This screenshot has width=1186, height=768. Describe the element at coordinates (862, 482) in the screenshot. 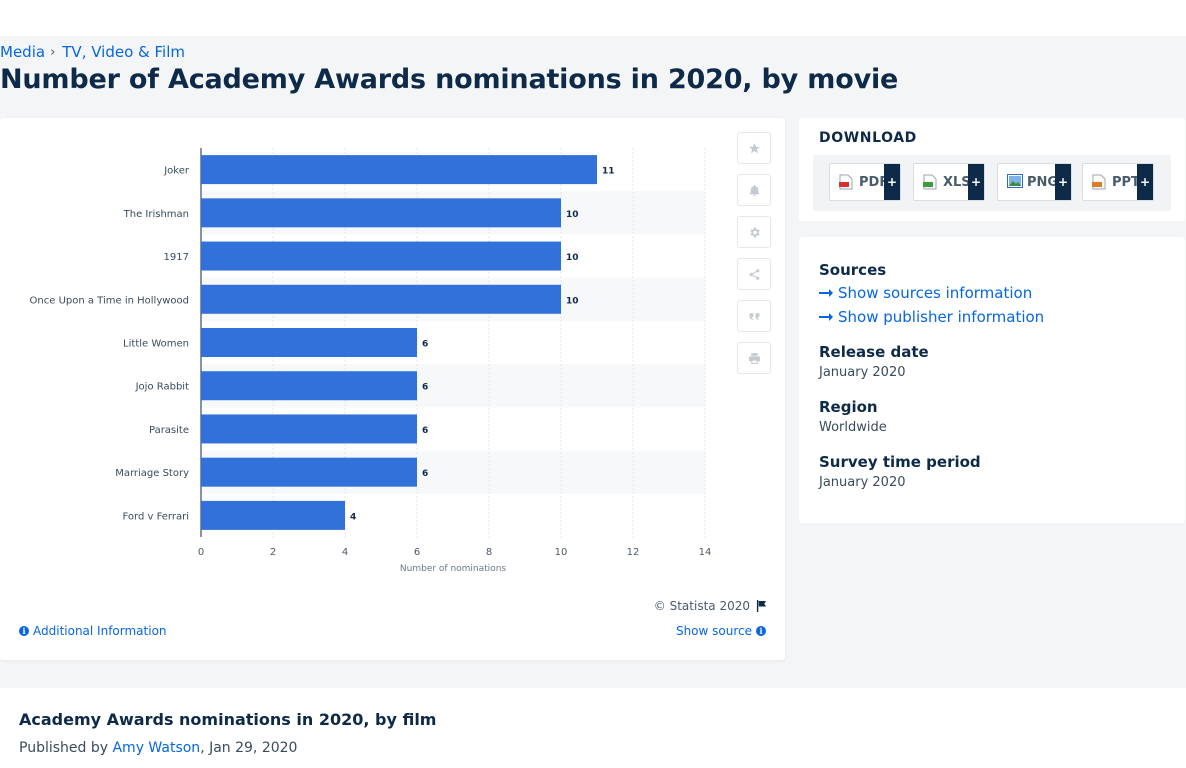

I see `survey-period-value: January 2020` at that location.